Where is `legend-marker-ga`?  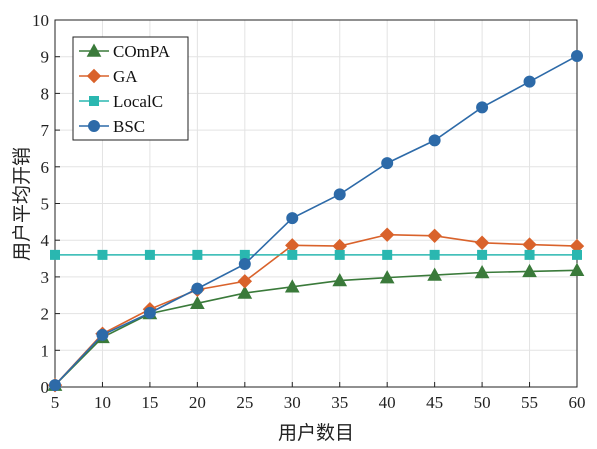
legend-marker-ga is located at coordinates (94, 76).